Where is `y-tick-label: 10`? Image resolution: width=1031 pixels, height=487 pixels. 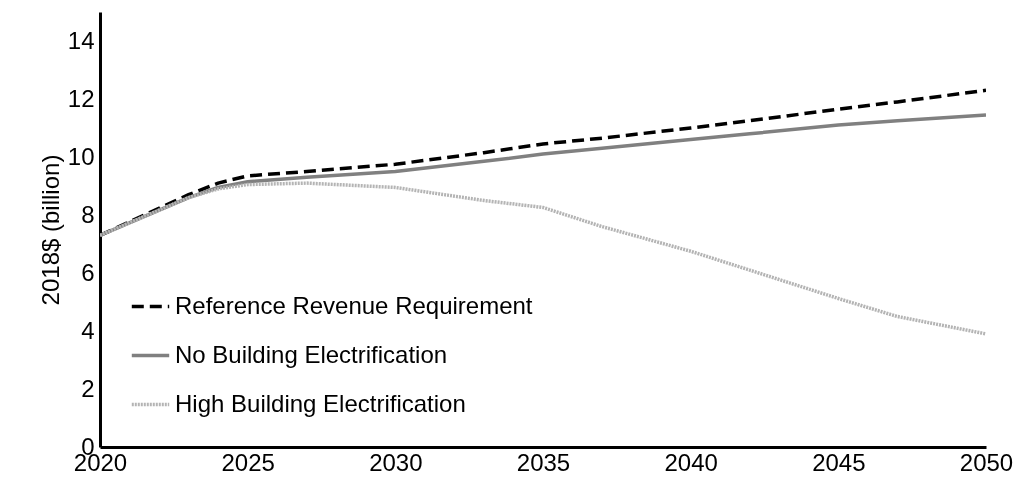 y-tick-label: 10 is located at coordinates (81, 156).